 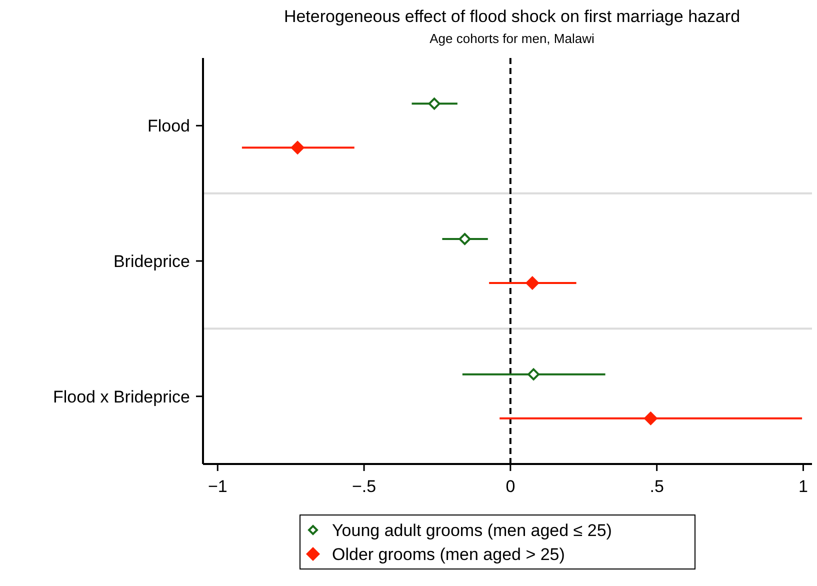 What do you see at coordinates (151, 261) in the screenshot?
I see `y-tick-label: Brideprice` at bounding box center [151, 261].